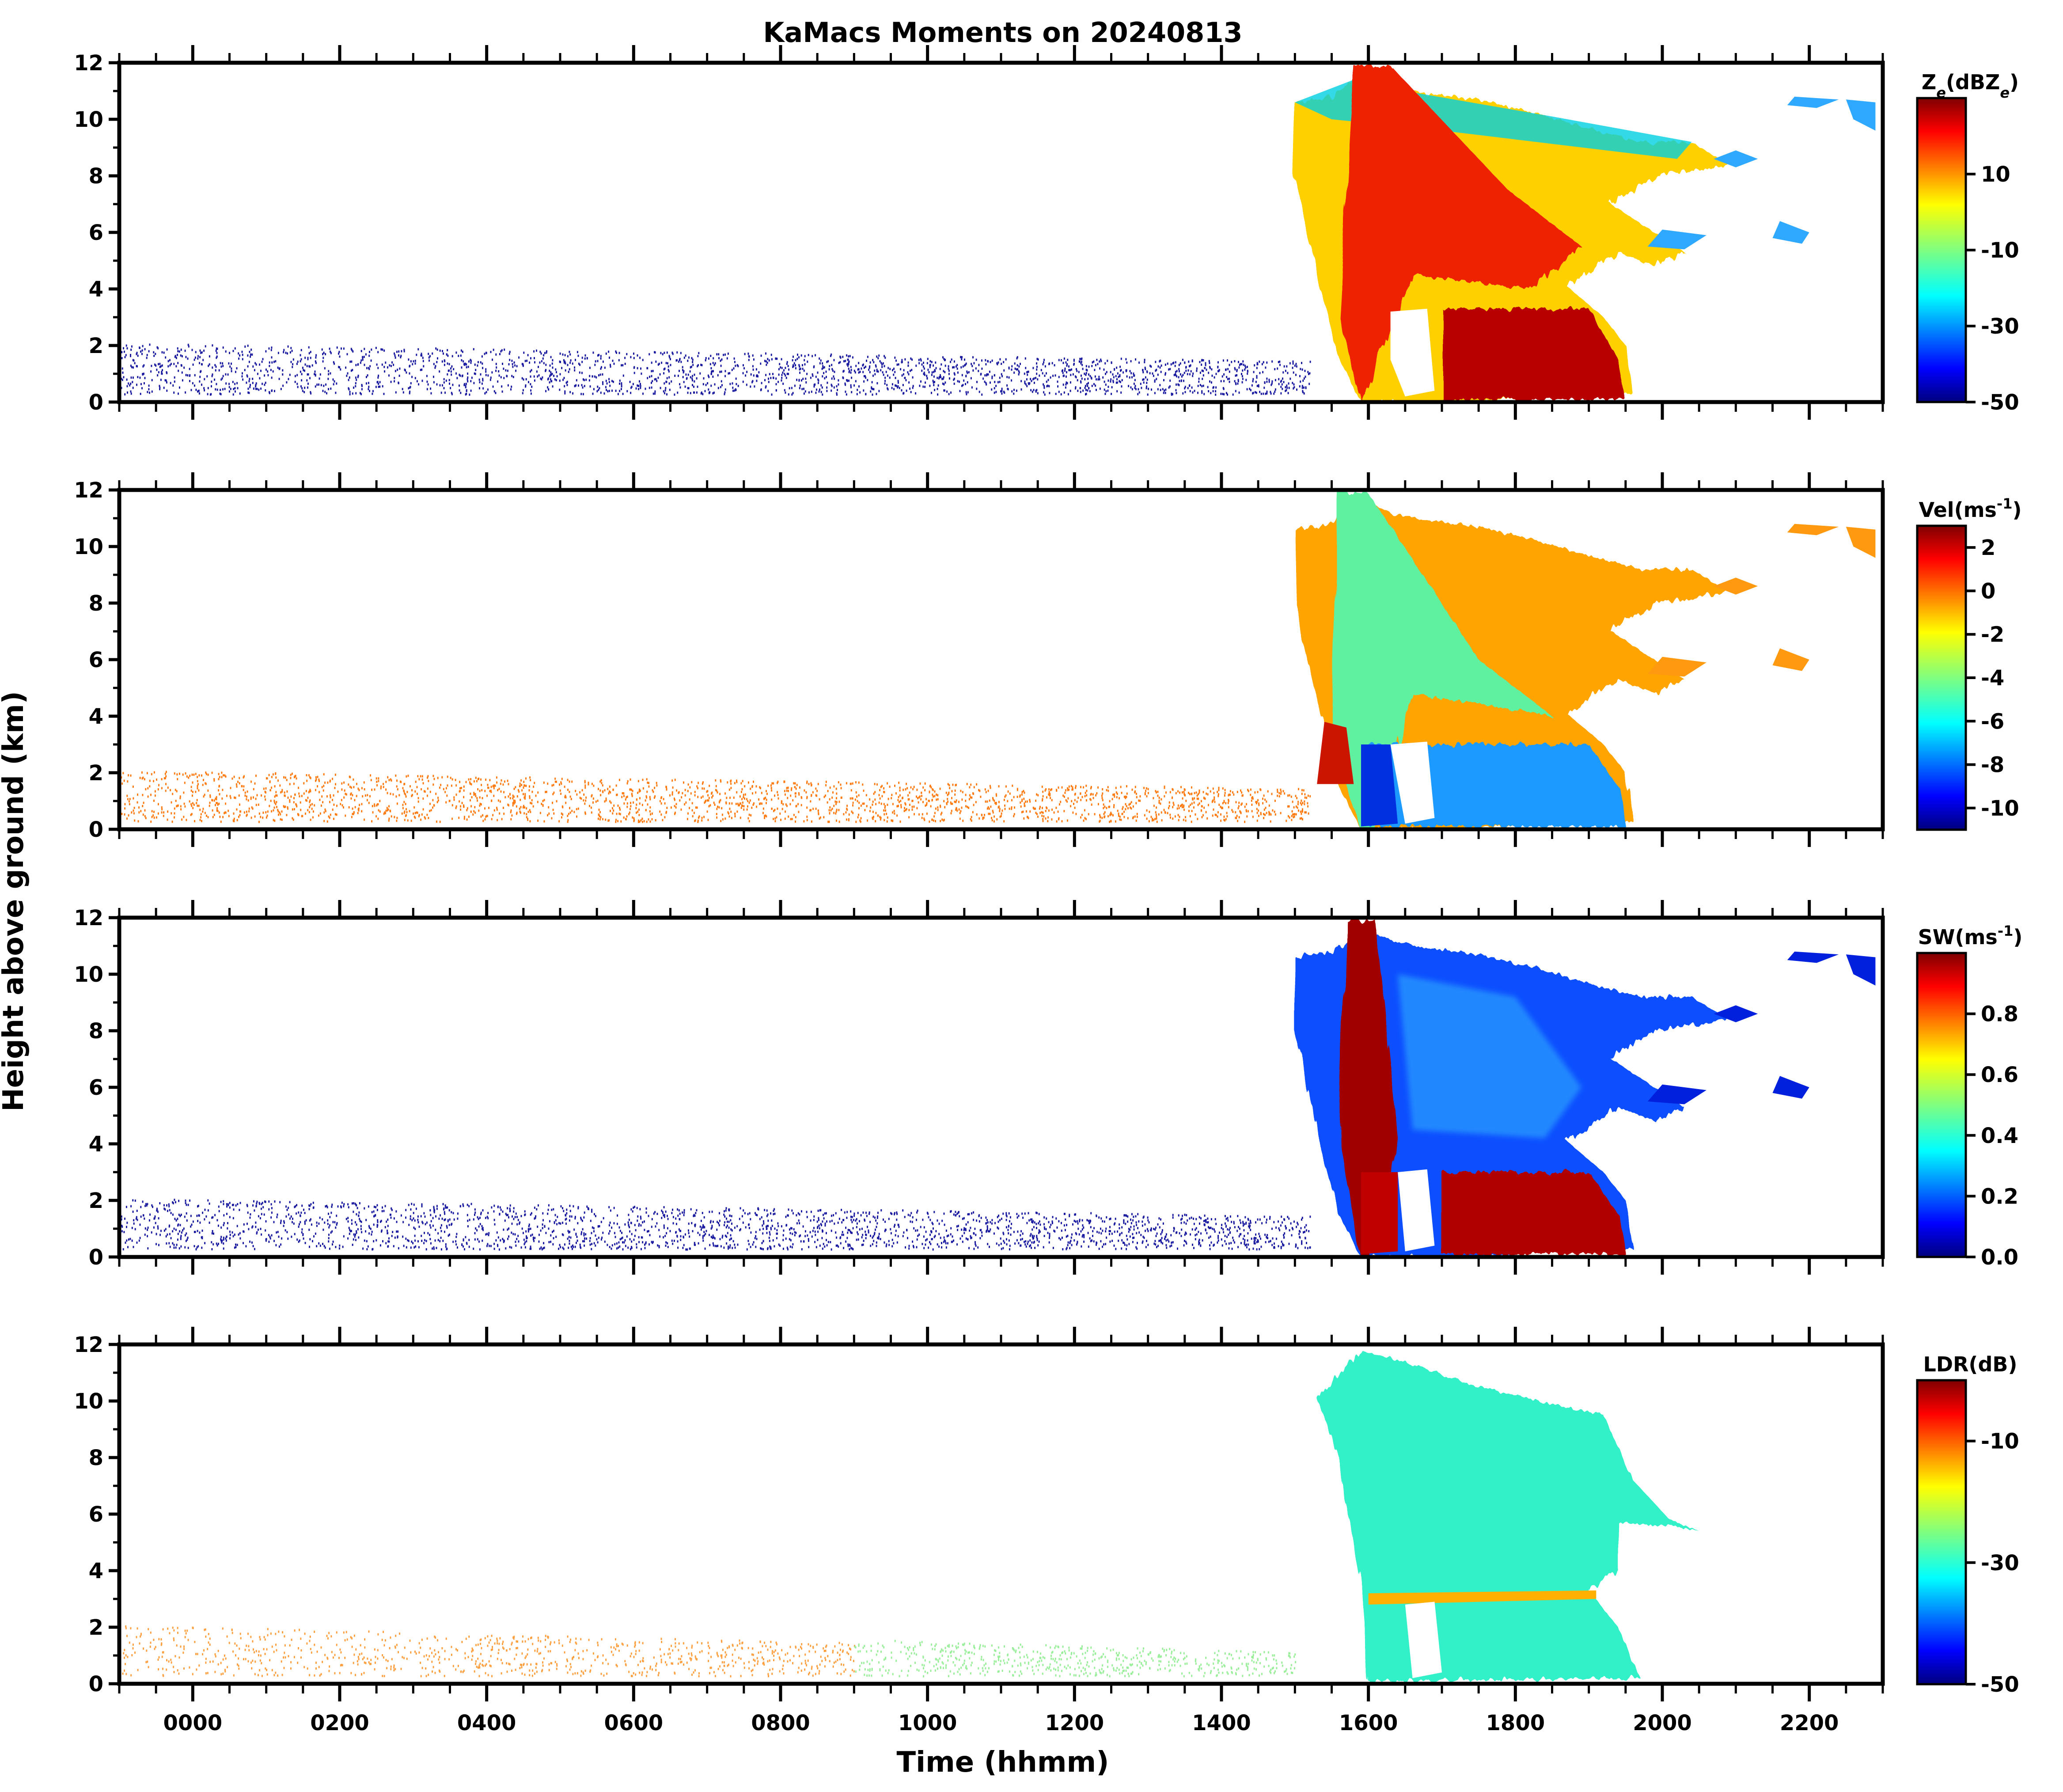  I want to click on x-tick-label: 2200, so click(1809, 1723).